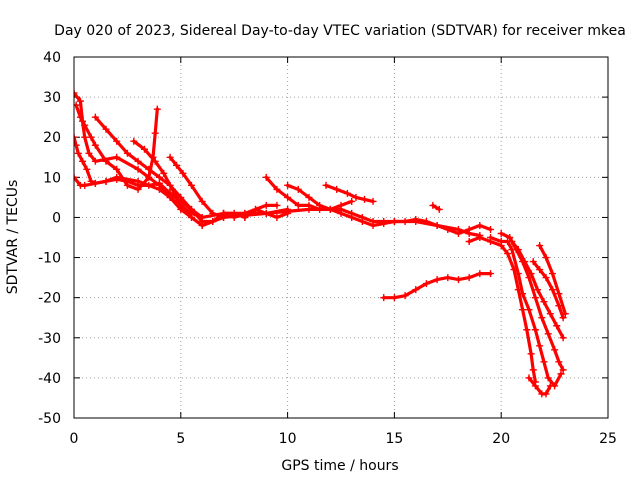 The height and width of the screenshot is (480, 640). Describe the element at coordinates (52, 58) in the screenshot. I see `y-tick-label: 40` at that location.